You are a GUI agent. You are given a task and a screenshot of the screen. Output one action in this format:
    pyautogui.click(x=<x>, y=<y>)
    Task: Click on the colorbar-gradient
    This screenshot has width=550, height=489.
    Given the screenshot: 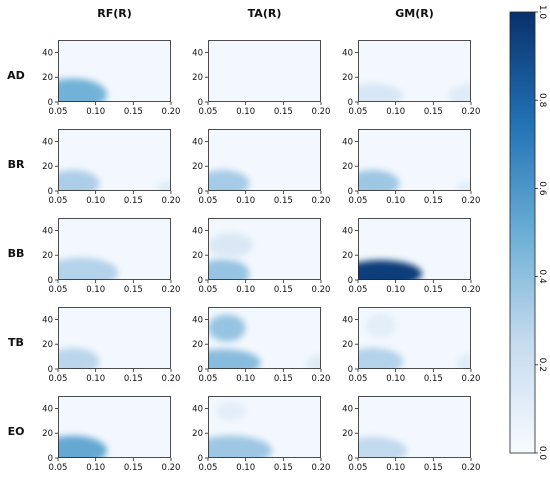 What is the action you would take?
    pyautogui.click(x=522, y=232)
    